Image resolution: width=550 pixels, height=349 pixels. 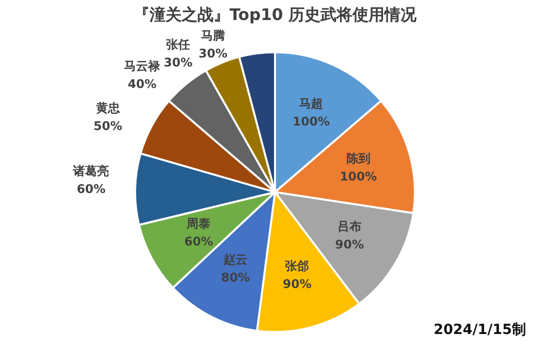 I want to click on slice-label: 吕布, so click(x=349, y=227).